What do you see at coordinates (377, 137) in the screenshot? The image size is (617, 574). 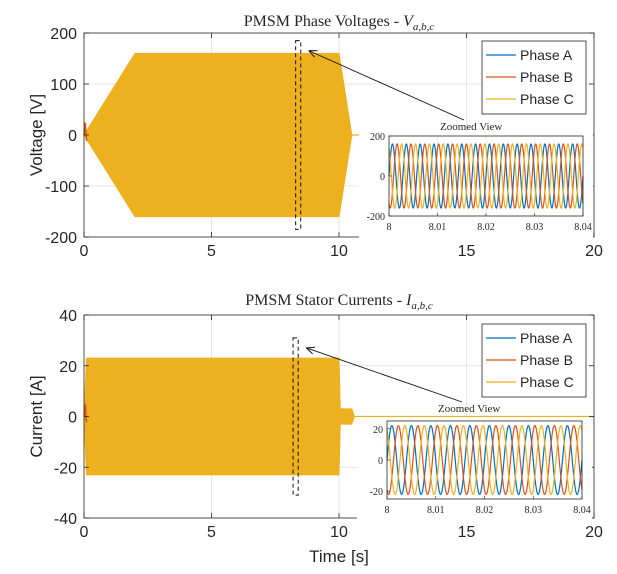 I see `inset-y-tick-label: 200` at bounding box center [377, 137].